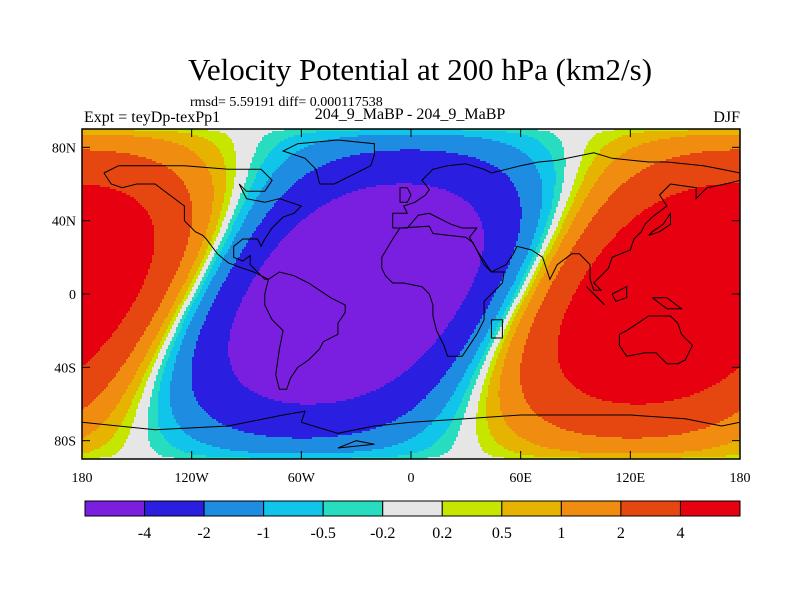 This screenshot has height=600, width=800. I want to click on season-label: DJF, so click(726, 117).